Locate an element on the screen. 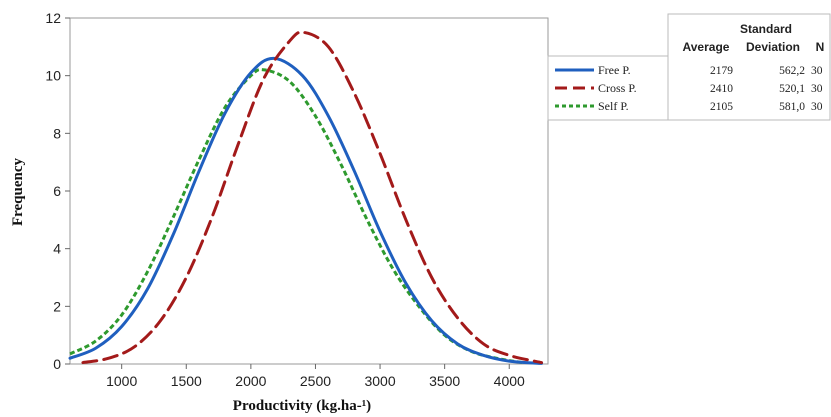 This screenshot has width=831, height=417. stats-row-free-n: 30 is located at coordinates (817, 71).